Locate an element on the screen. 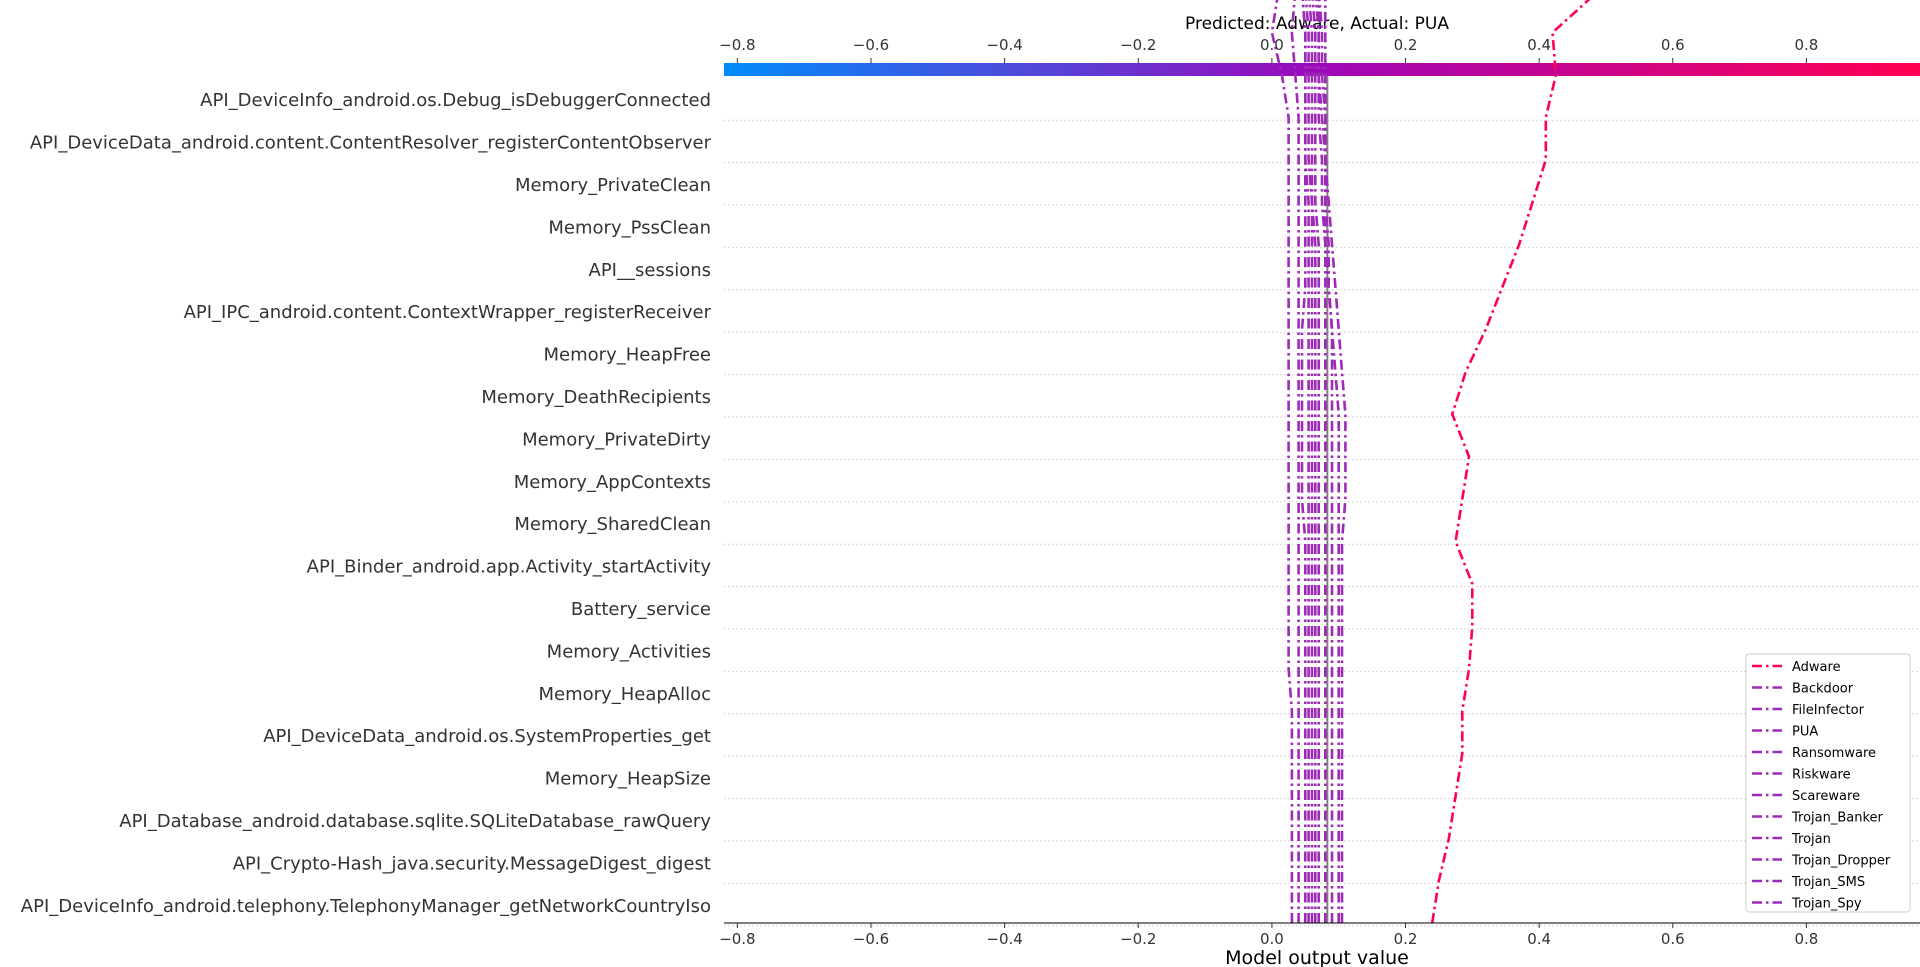 This screenshot has height=967, width=1920. series-line-scareware is located at coordinates (1309, 461).